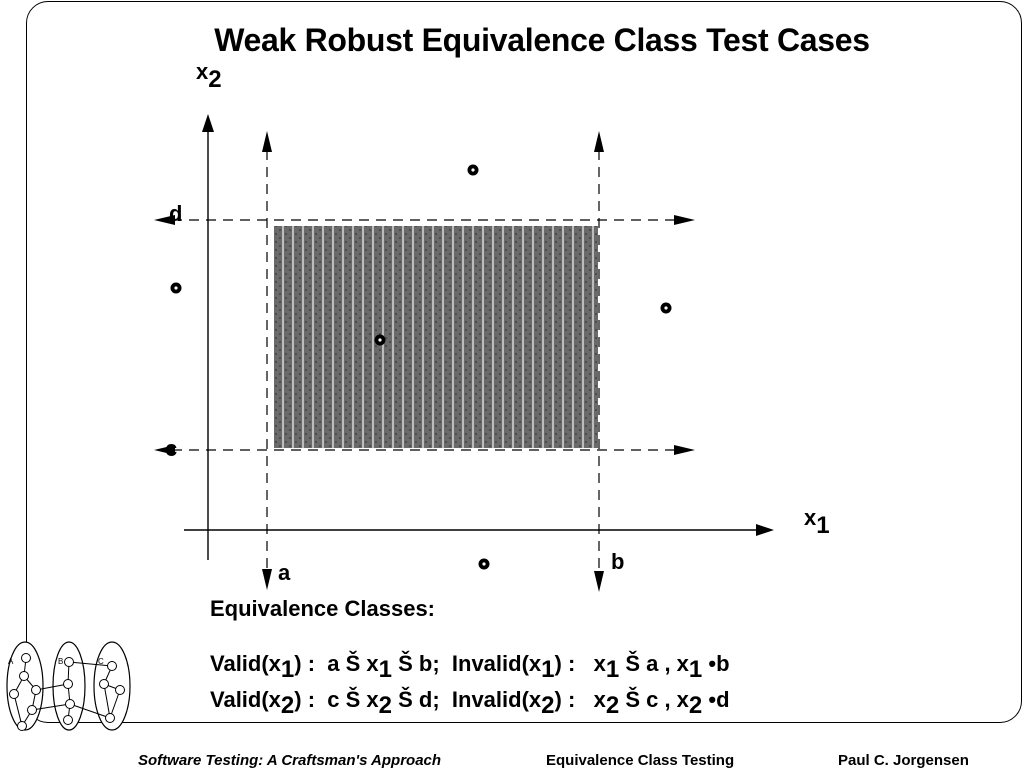 Image resolution: width=1024 pixels, height=769 pixels. Describe the element at coordinates (164, 450) in the screenshot. I see `boundary-c-arrow-left` at that location.